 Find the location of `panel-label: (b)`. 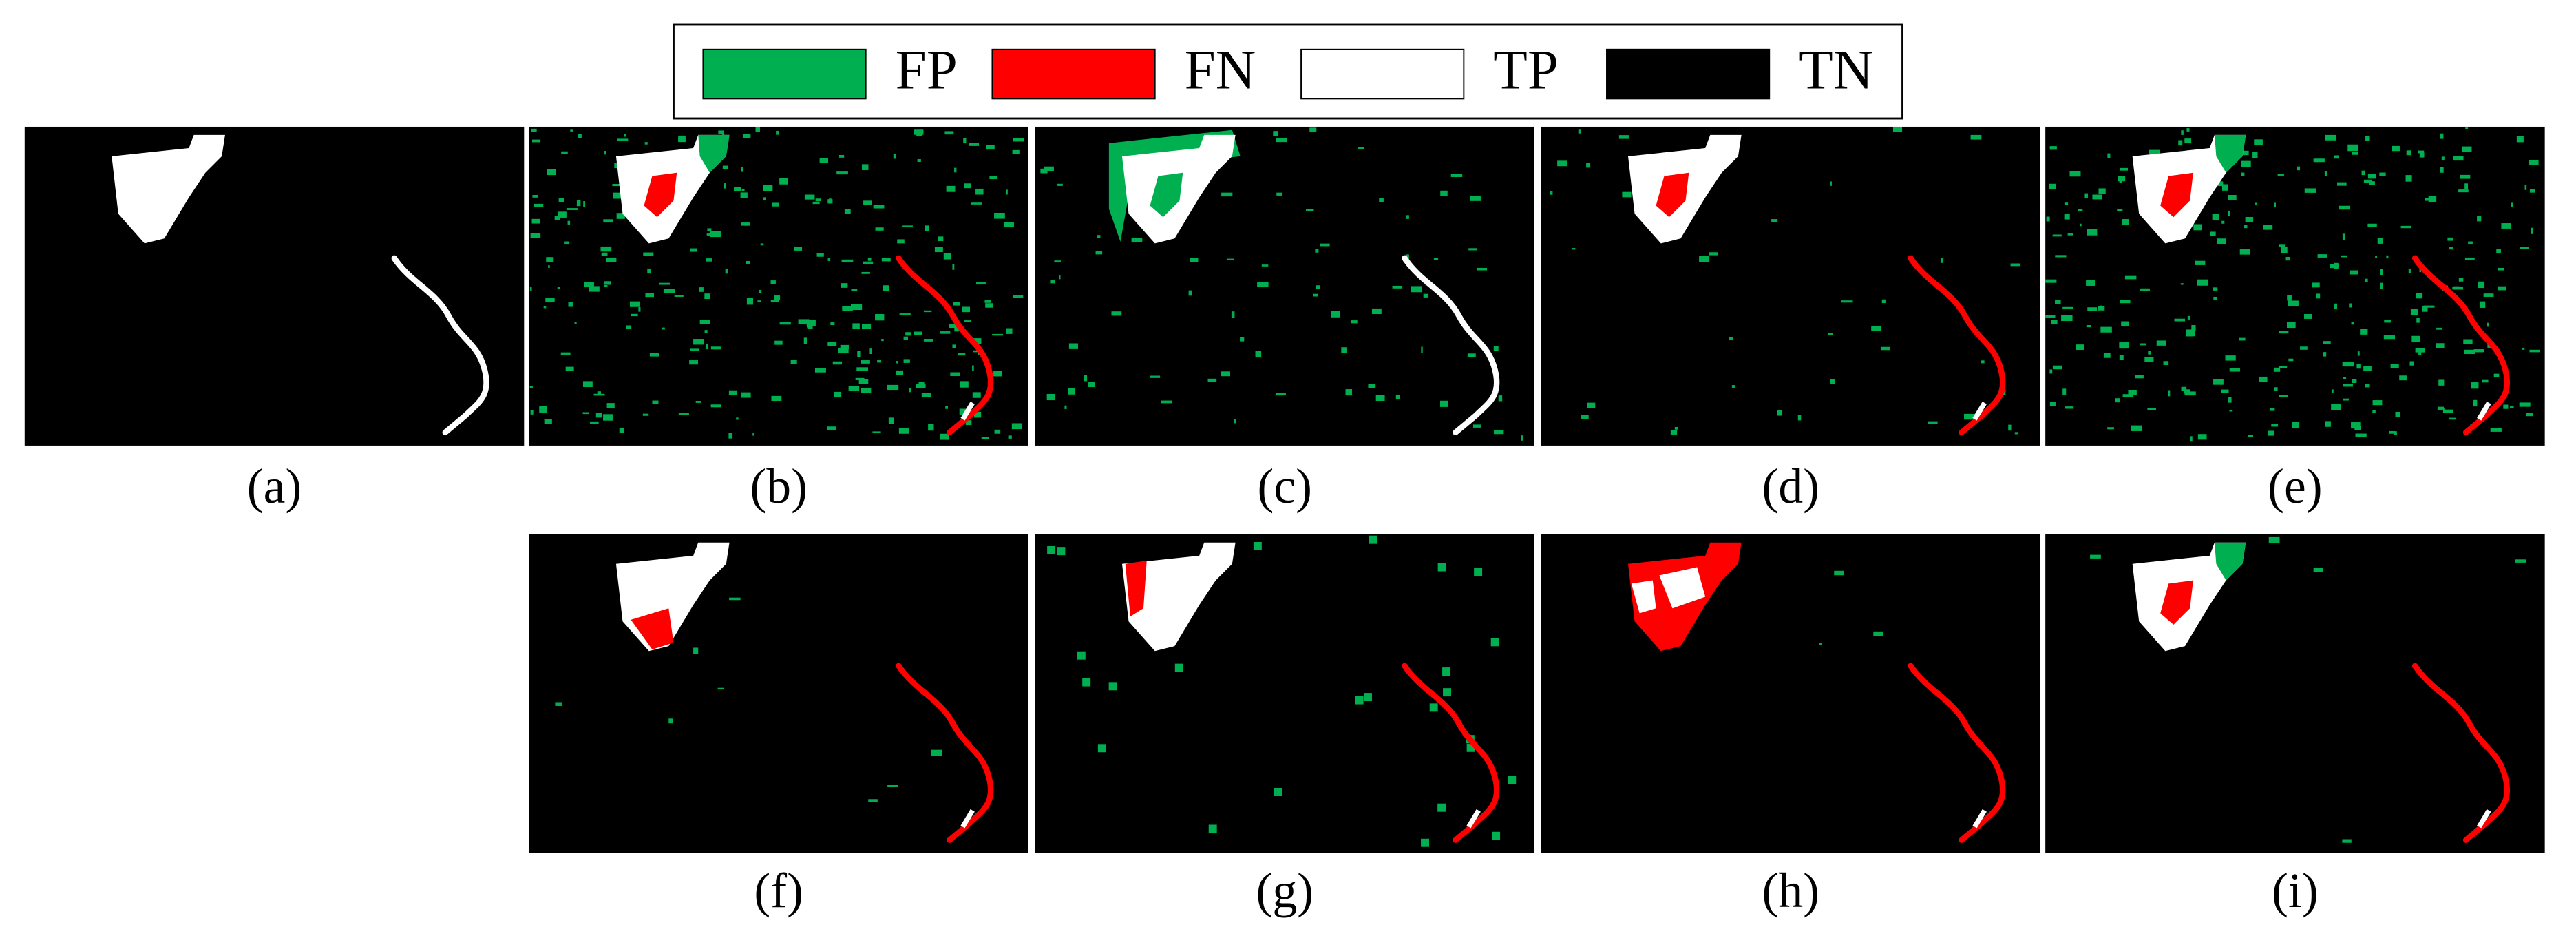

panel-label: (b) is located at coordinates (779, 486).